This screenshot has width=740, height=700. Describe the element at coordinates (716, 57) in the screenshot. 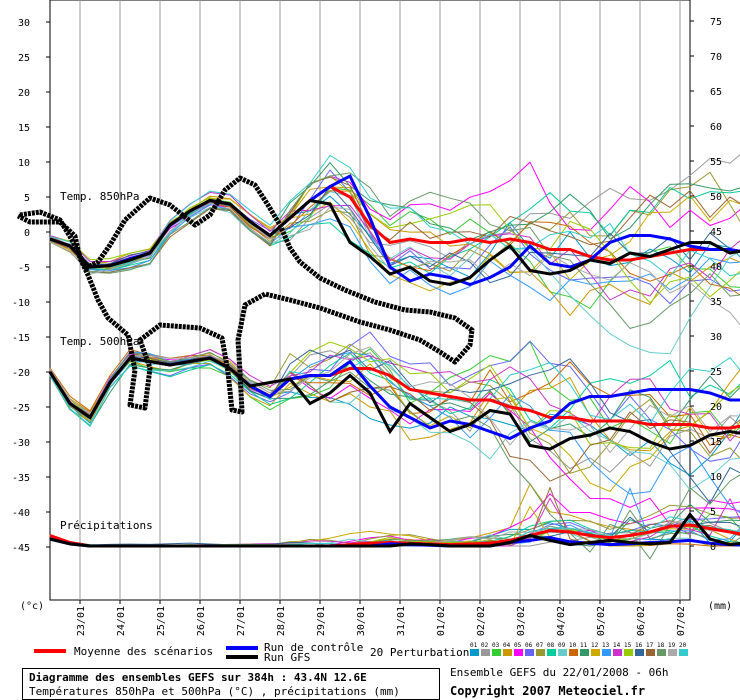

I see `y-tick-label-right: 70` at that location.